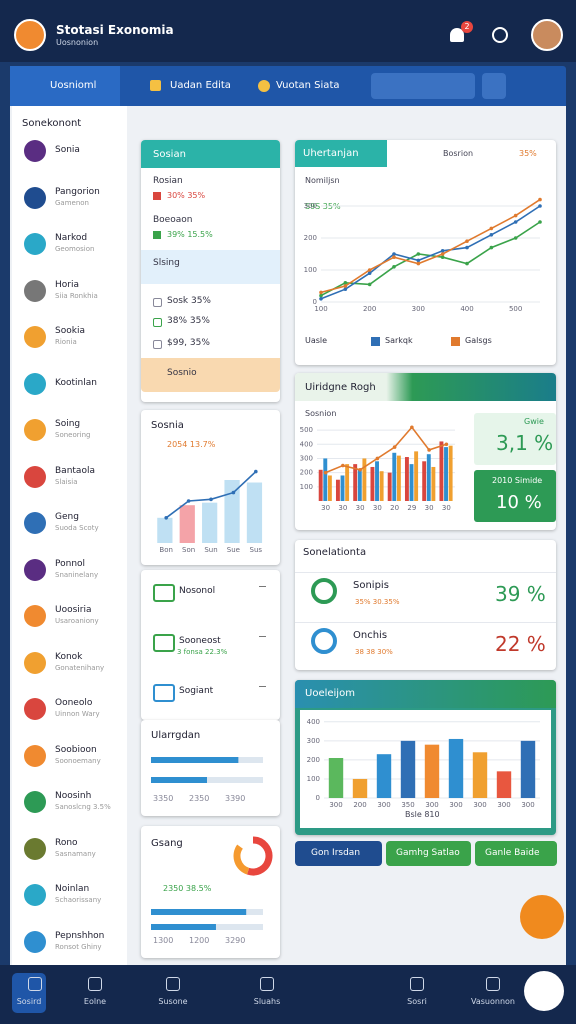 The width and height of the screenshot is (576, 1024). I want to click on sidebar-item: Ponnol, so click(70, 563).